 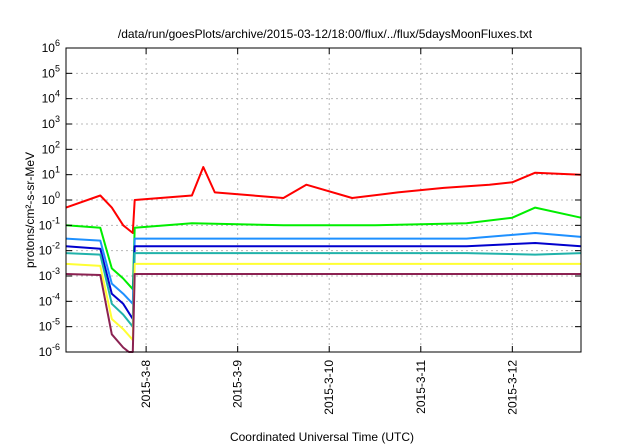 What do you see at coordinates (322, 437) in the screenshot?
I see `x-axis-label: Coordinated Universal Time (UTC)` at bounding box center [322, 437].